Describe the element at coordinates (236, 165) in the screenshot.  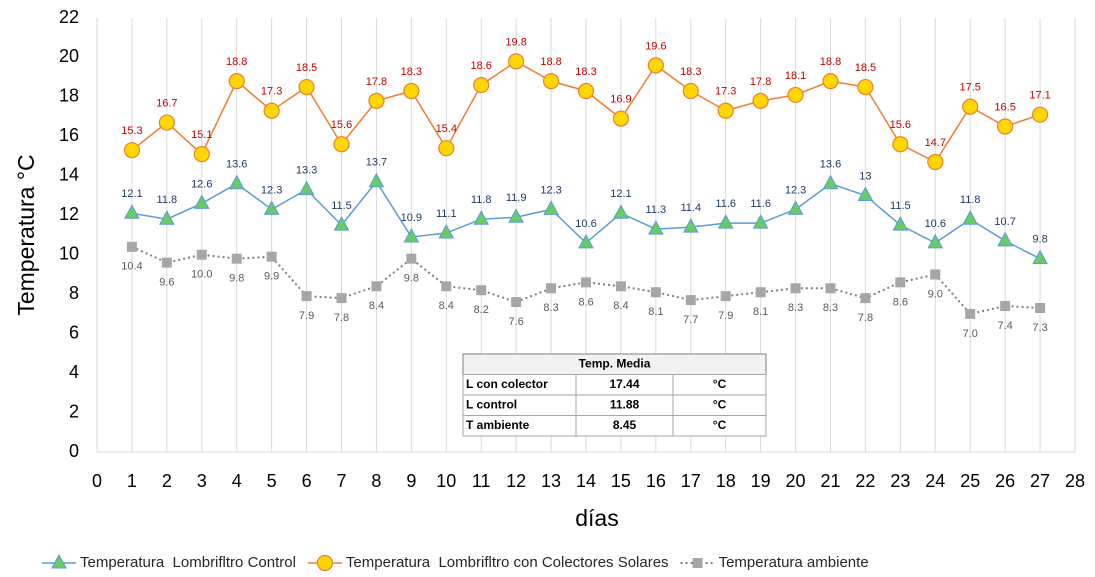
I see `data-label: 13.6` at that location.